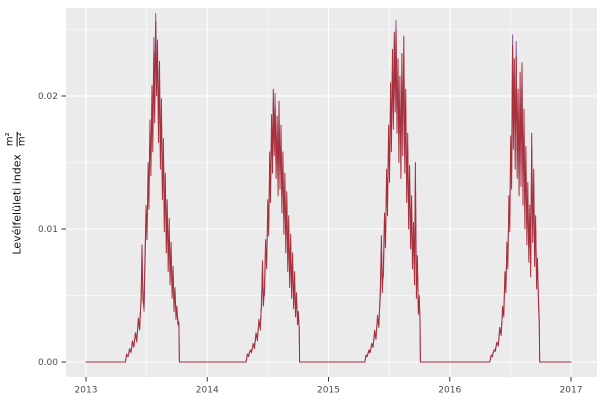 Image resolution: width=600 pixels, height=400 pixels. I want to click on x-tick-label: 2013, so click(86, 391).